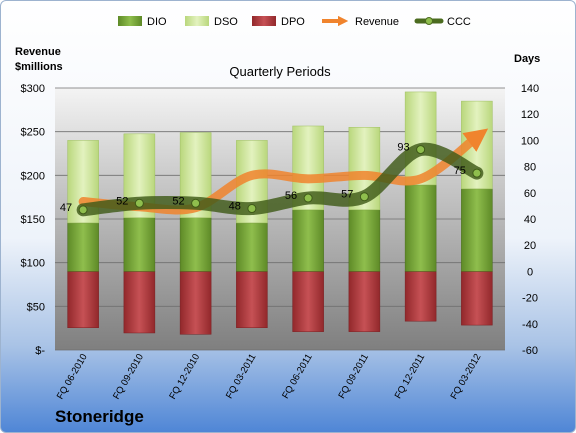 This screenshot has width=576, height=433. What do you see at coordinates (226, 22) in the screenshot?
I see `legend-label-dso: DSO` at bounding box center [226, 22].